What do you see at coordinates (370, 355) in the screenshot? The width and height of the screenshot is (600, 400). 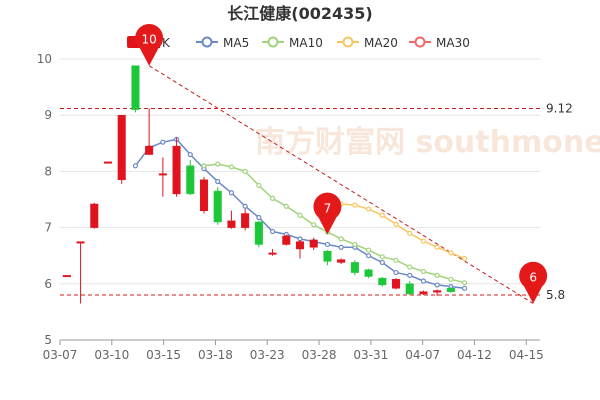 I see `x-tick-label: 03-31` at bounding box center [370, 355].